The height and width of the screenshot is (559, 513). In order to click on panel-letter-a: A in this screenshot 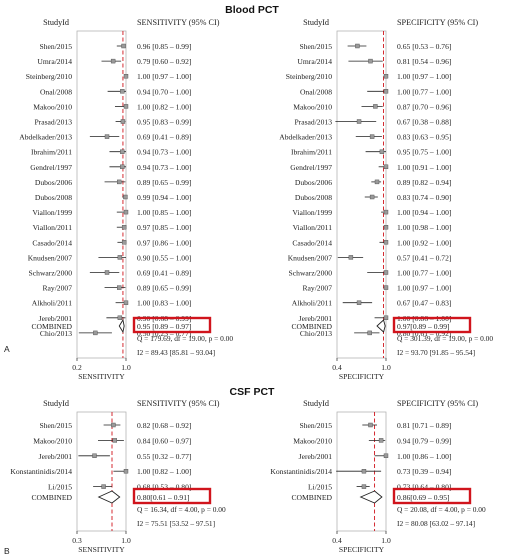, I will do `click(7, 349)`.